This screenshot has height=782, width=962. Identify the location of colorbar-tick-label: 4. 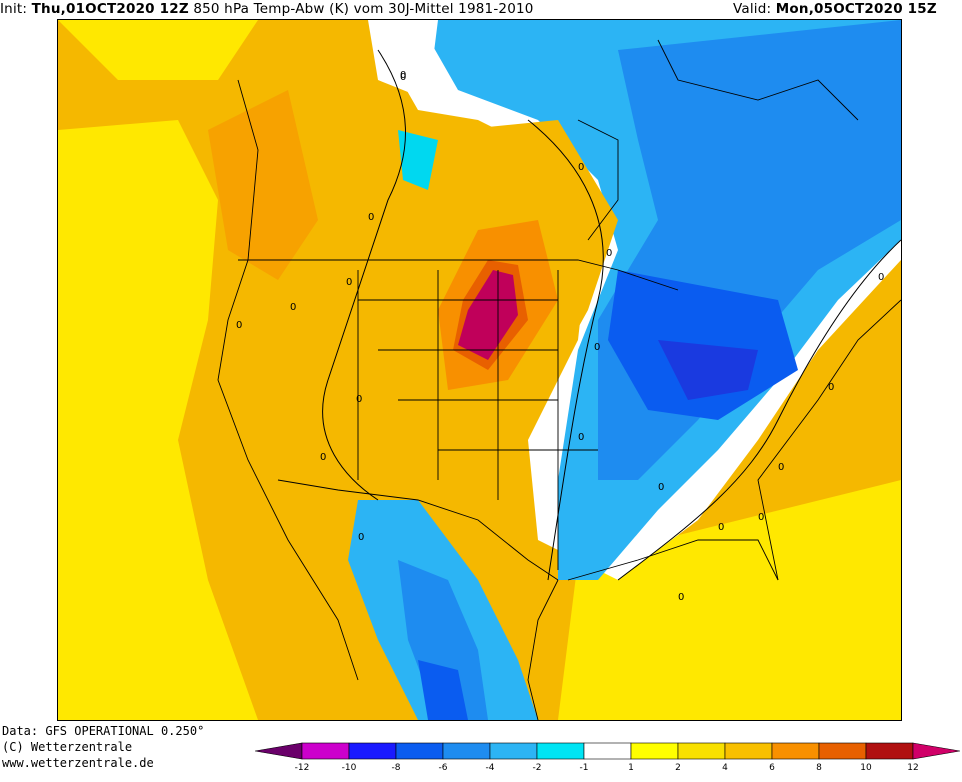
(725, 768).